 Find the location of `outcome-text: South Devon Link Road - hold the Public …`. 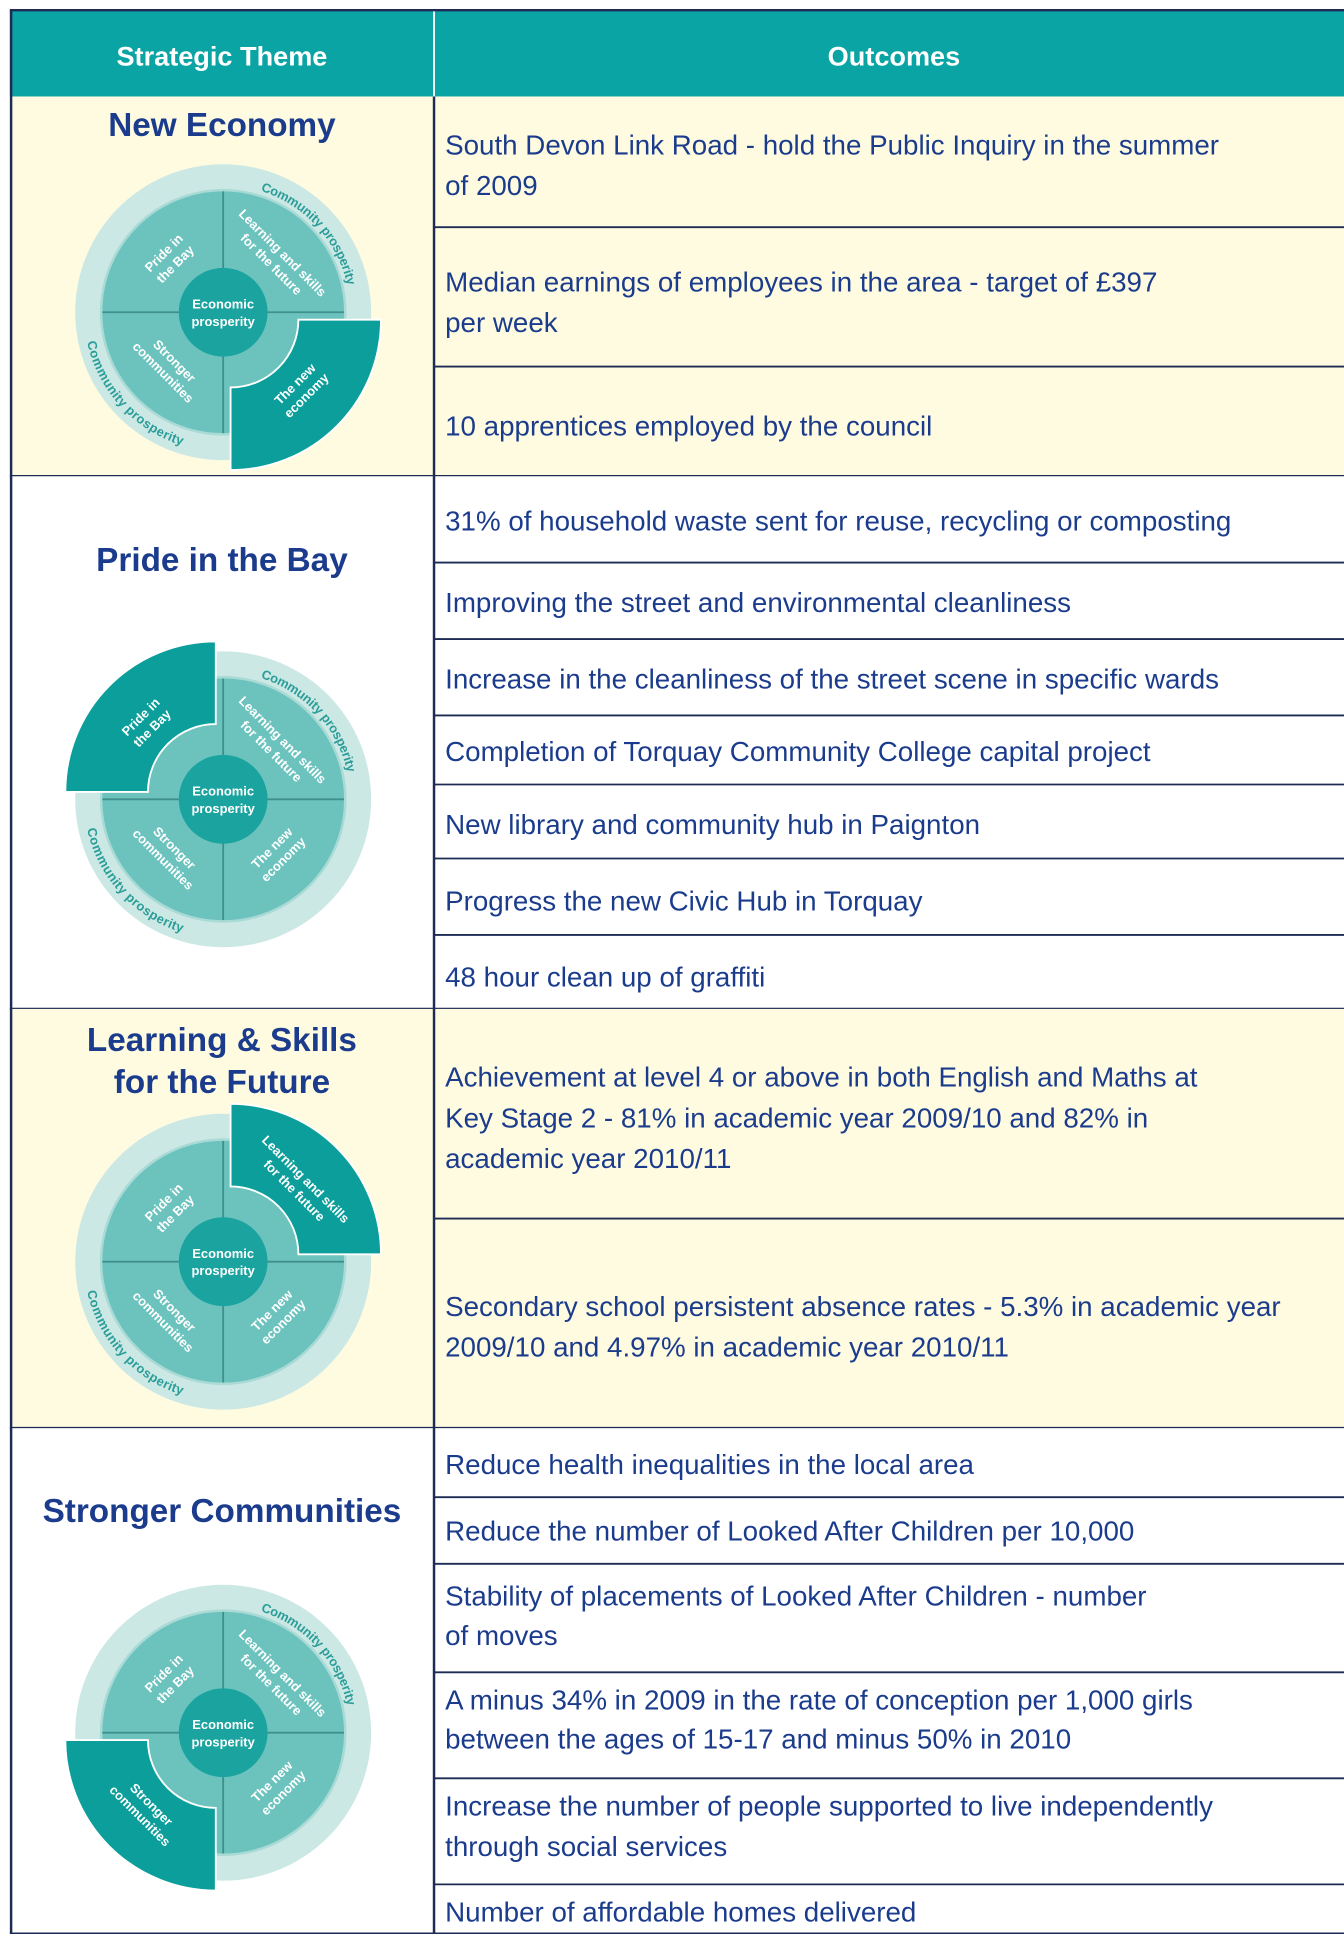

outcome-text: South Devon Link Road - hold the Public … is located at coordinates (832, 144).